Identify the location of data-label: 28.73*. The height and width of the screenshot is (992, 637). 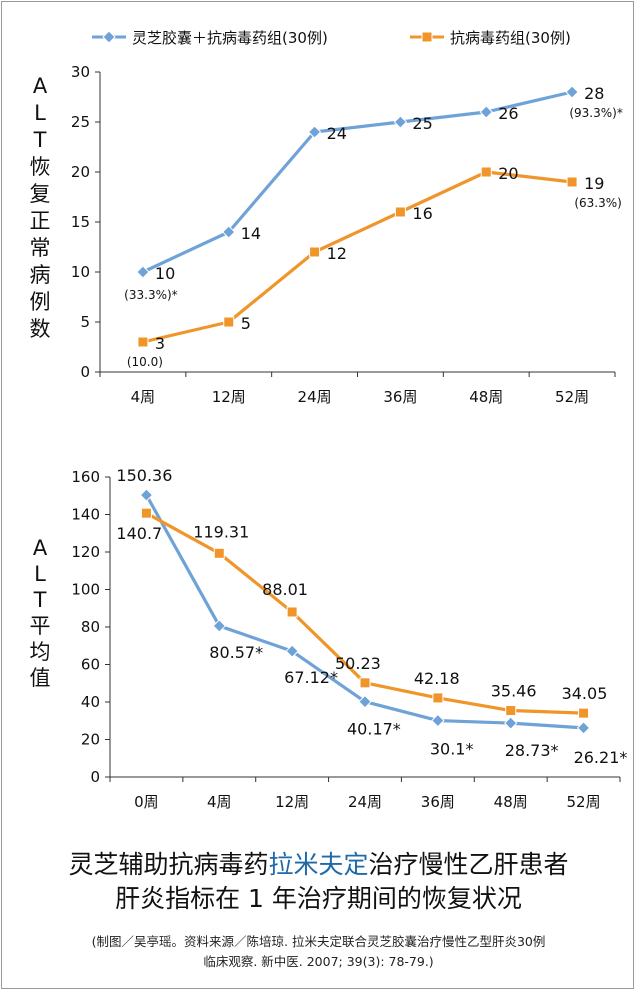
(532, 750).